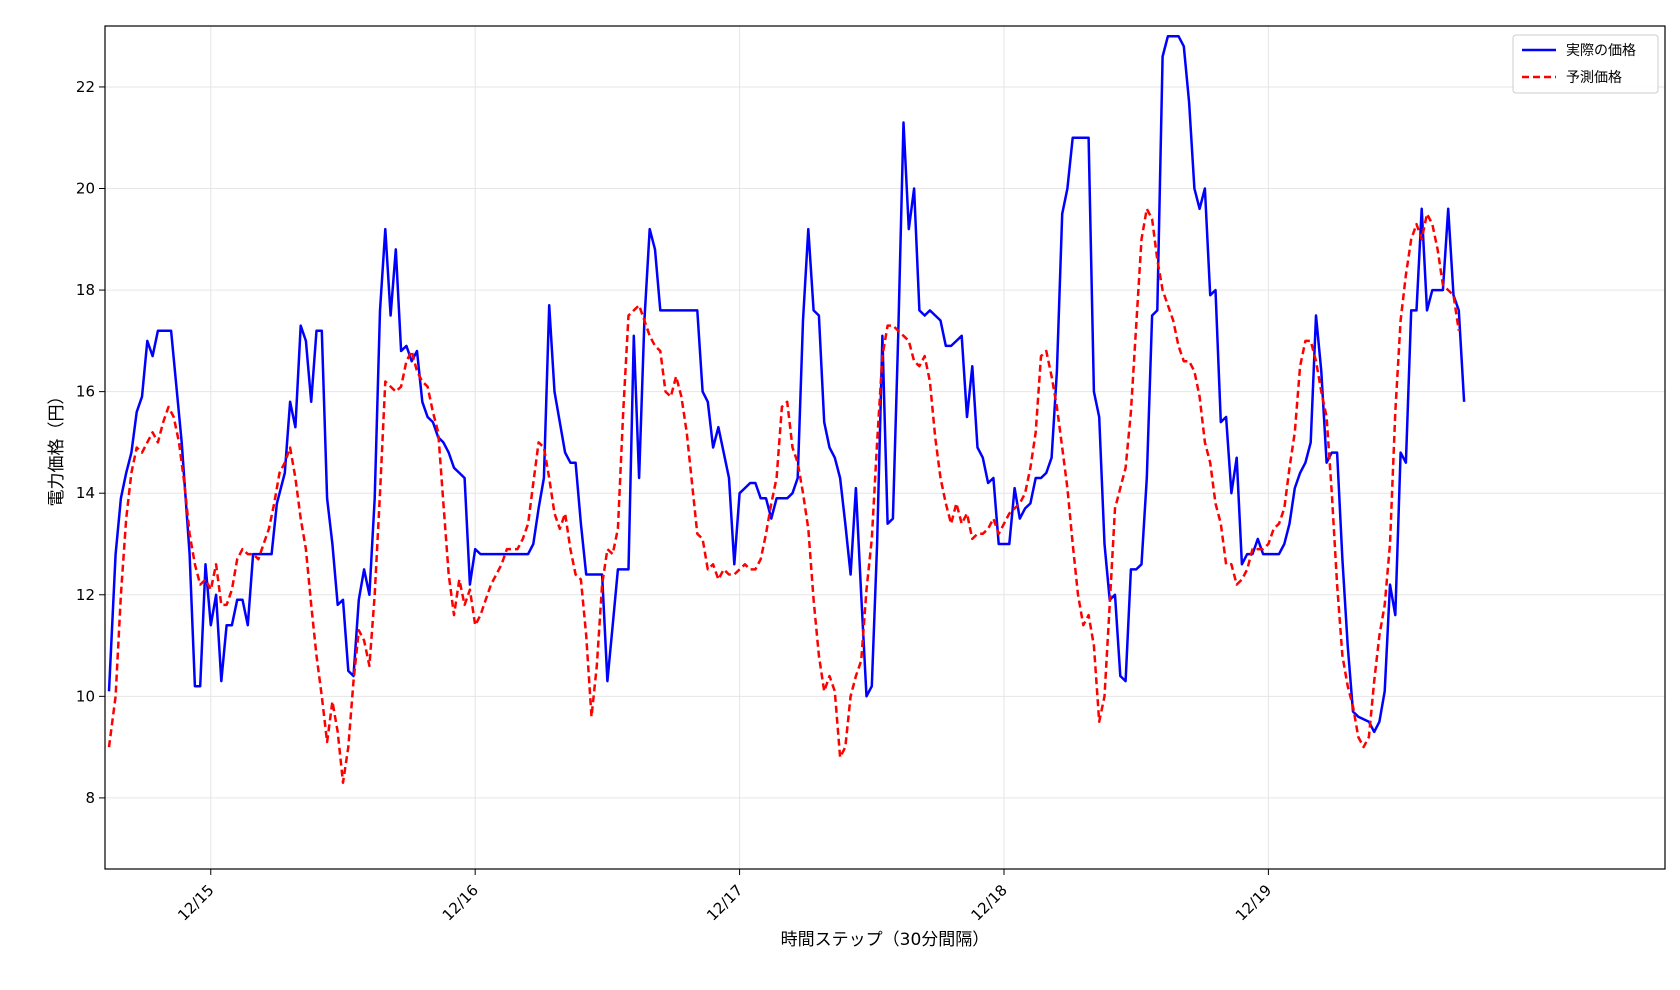  Describe the element at coordinates (1601, 51) in the screenshot. I see `legend-label-actual: 実際の価格` at that location.